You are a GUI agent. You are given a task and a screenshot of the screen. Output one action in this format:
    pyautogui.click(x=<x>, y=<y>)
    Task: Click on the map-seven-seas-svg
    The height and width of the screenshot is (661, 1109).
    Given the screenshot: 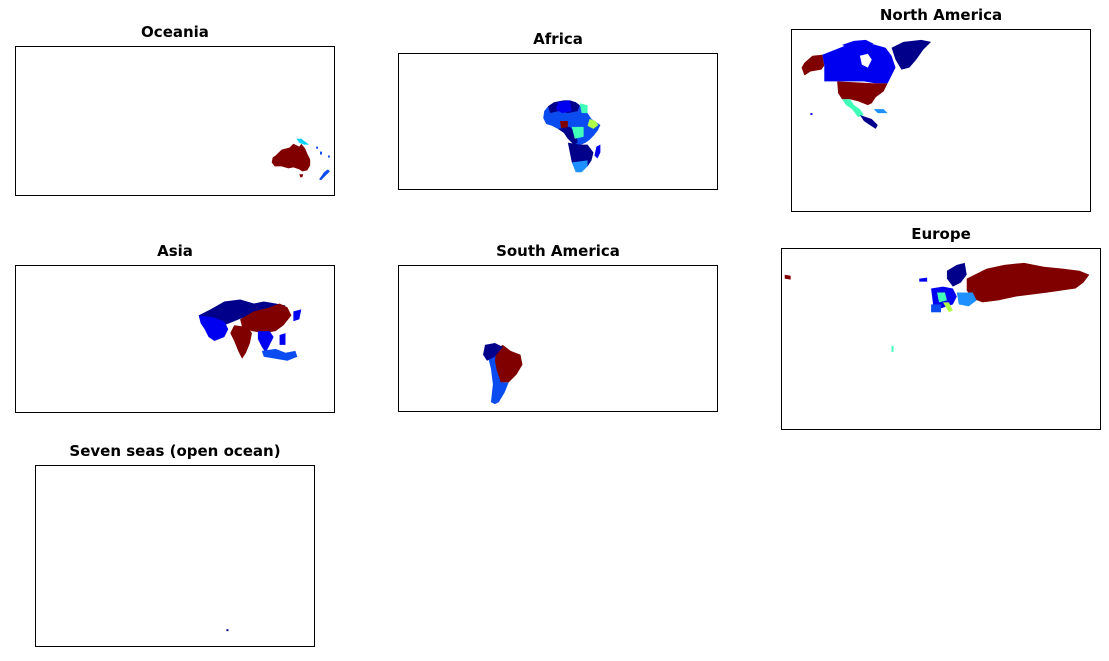 What is the action you would take?
    pyautogui.click(x=227, y=630)
    